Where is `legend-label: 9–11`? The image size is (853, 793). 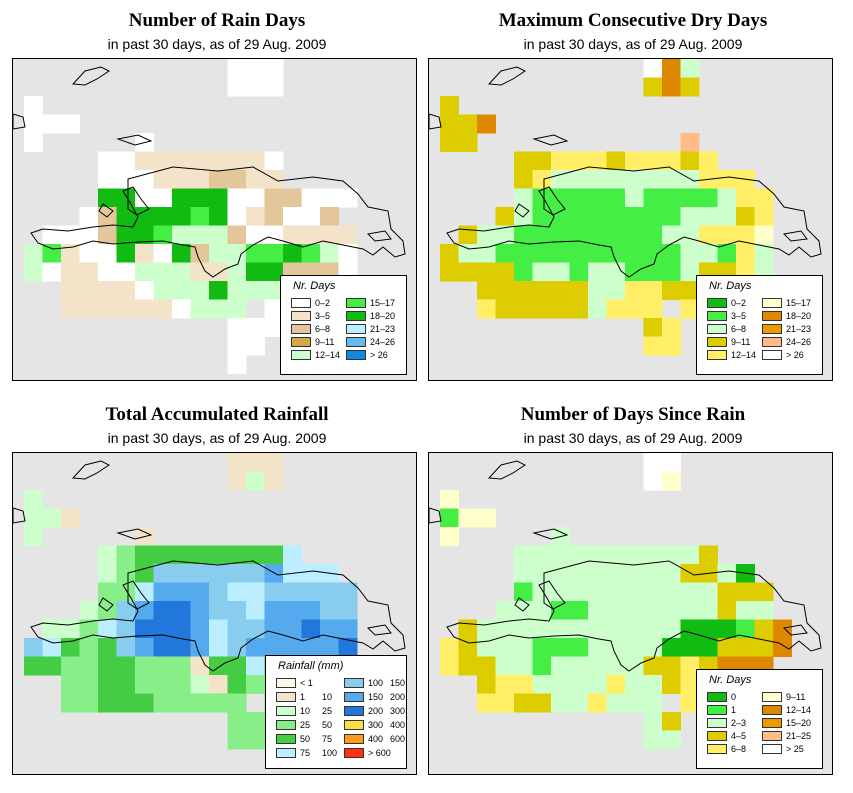 legend-label: 9–11 is located at coordinates (796, 697).